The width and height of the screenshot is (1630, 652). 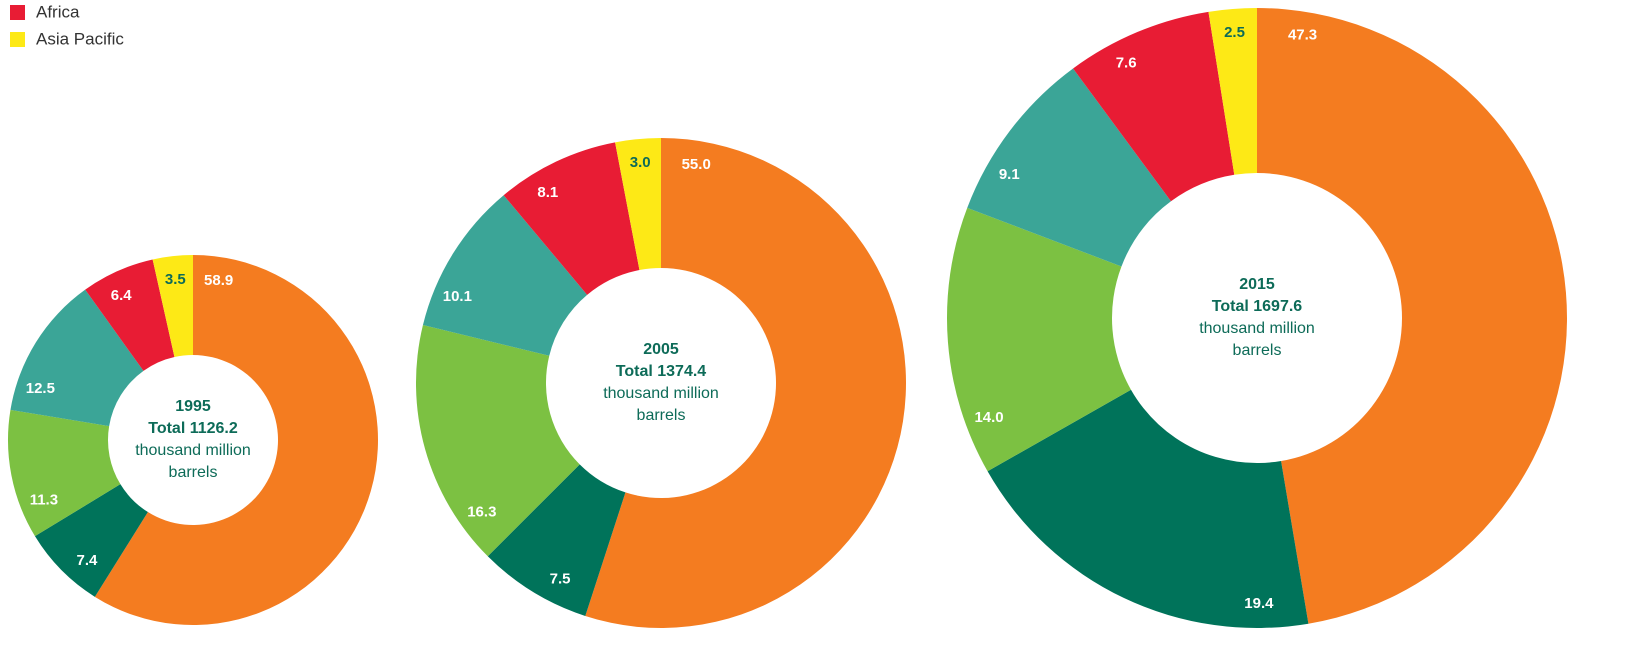 What do you see at coordinates (1234, 32) in the screenshot?
I see `value-label: 2.5` at bounding box center [1234, 32].